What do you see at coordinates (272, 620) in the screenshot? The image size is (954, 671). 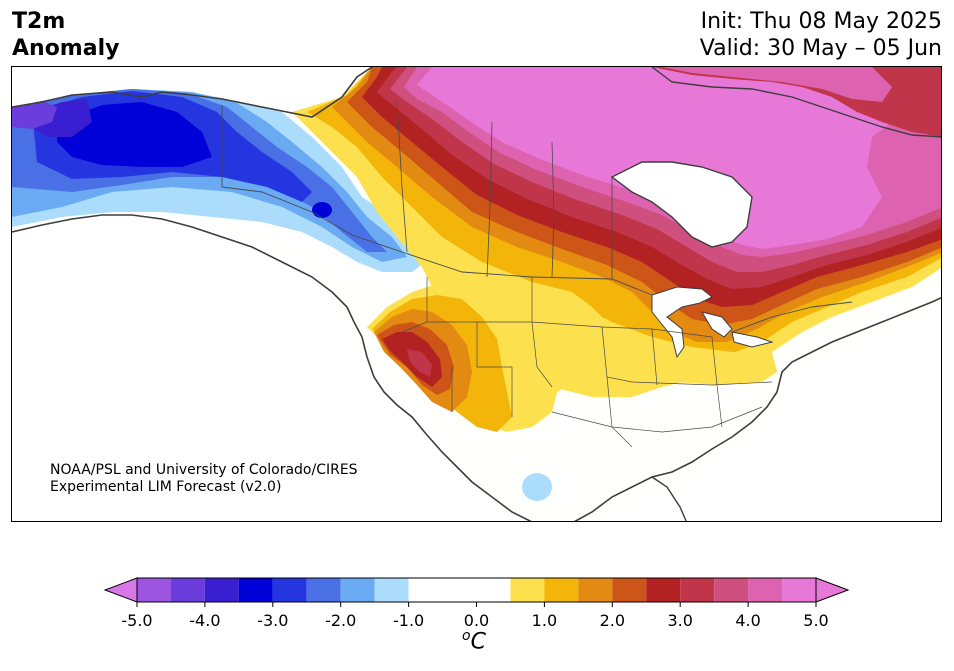 I see `colorbar-tick-label: -3.0` at bounding box center [272, 620].